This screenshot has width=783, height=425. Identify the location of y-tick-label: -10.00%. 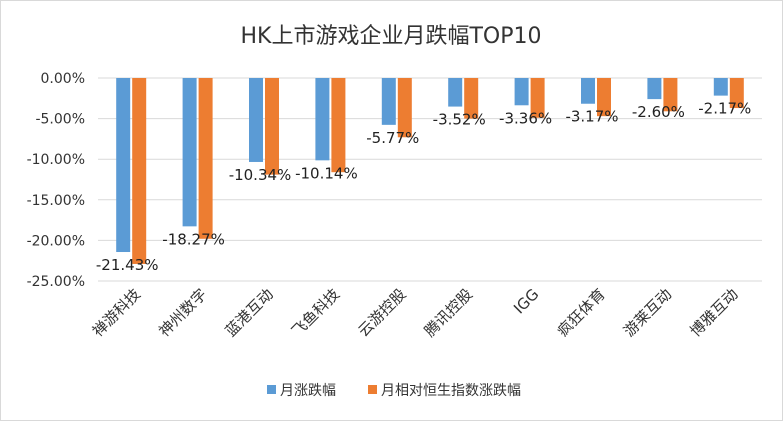
(56, 160).